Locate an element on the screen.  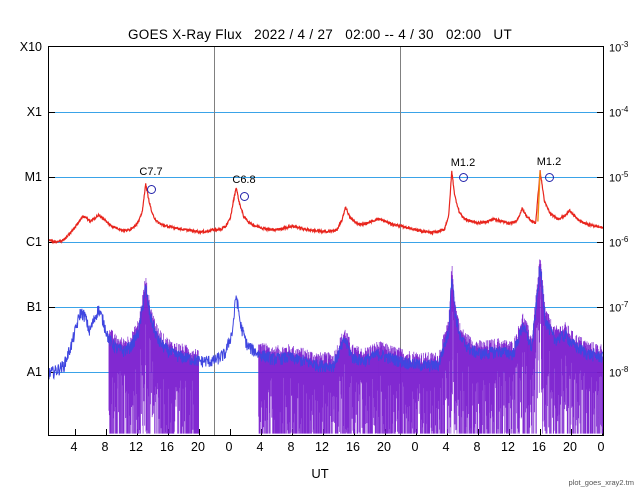
flare-label-m12-b: M1.2 is located at coordinates (549, 162).